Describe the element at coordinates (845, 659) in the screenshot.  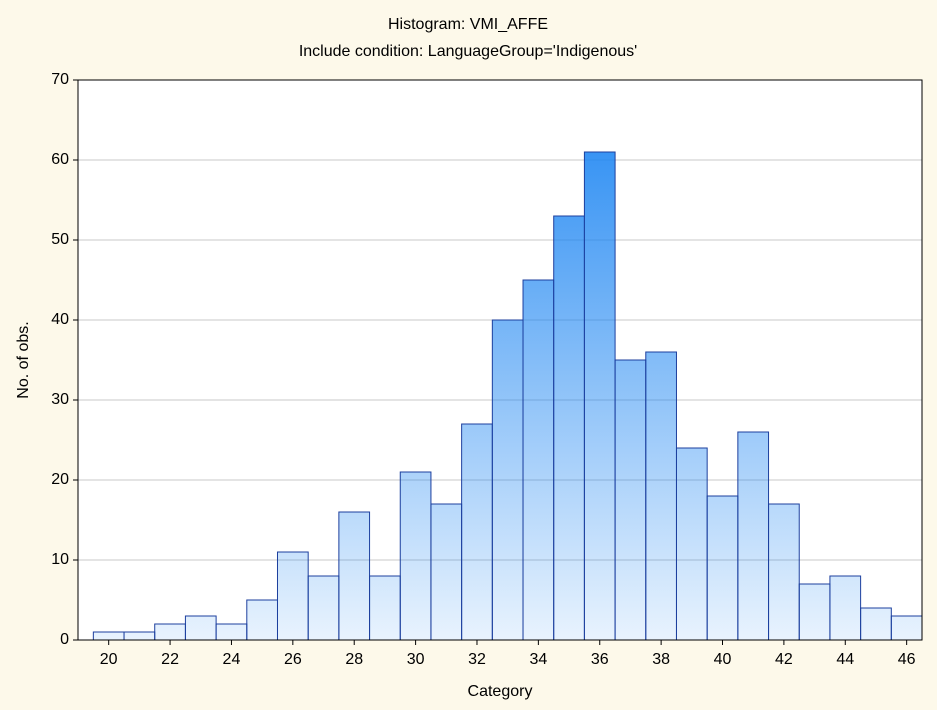
I see `x-tick-label: 44` at that location.